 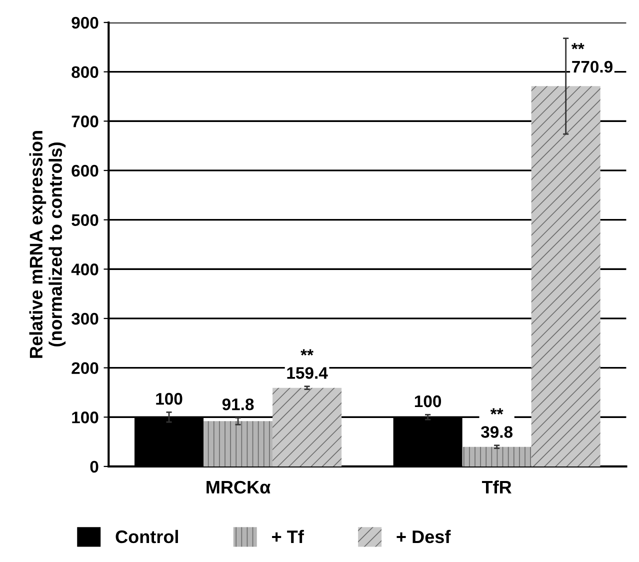 What do you see at coordinates (147, 537) in the screenshot?
I see `legend-label: Control` at bounding box center [147, 537].